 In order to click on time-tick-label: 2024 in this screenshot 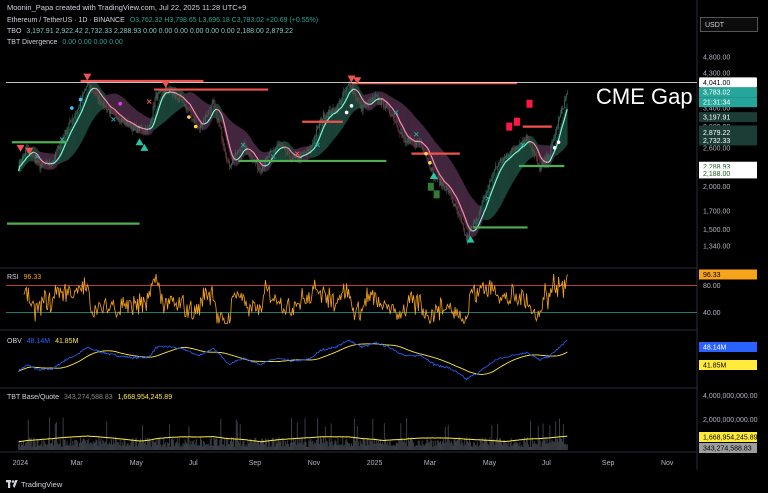, I will do `click(21, 463)`.